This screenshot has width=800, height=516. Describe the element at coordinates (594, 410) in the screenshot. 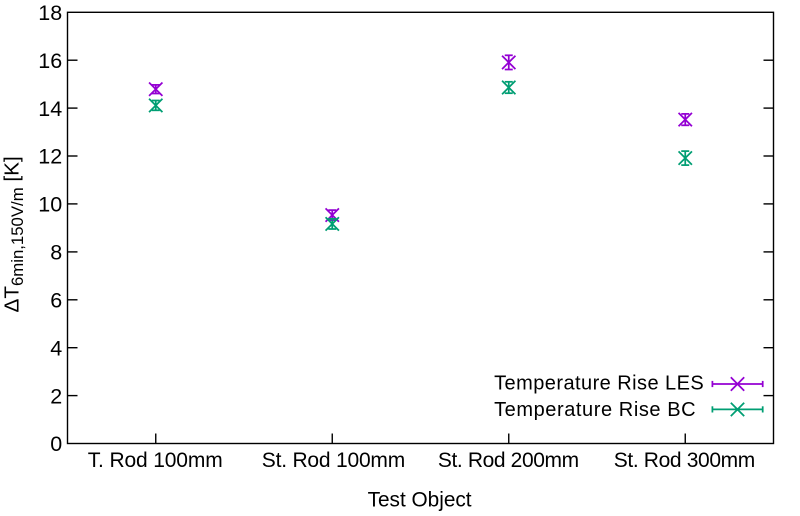

I see `svg-text: Temperature Rise BC` at that location.